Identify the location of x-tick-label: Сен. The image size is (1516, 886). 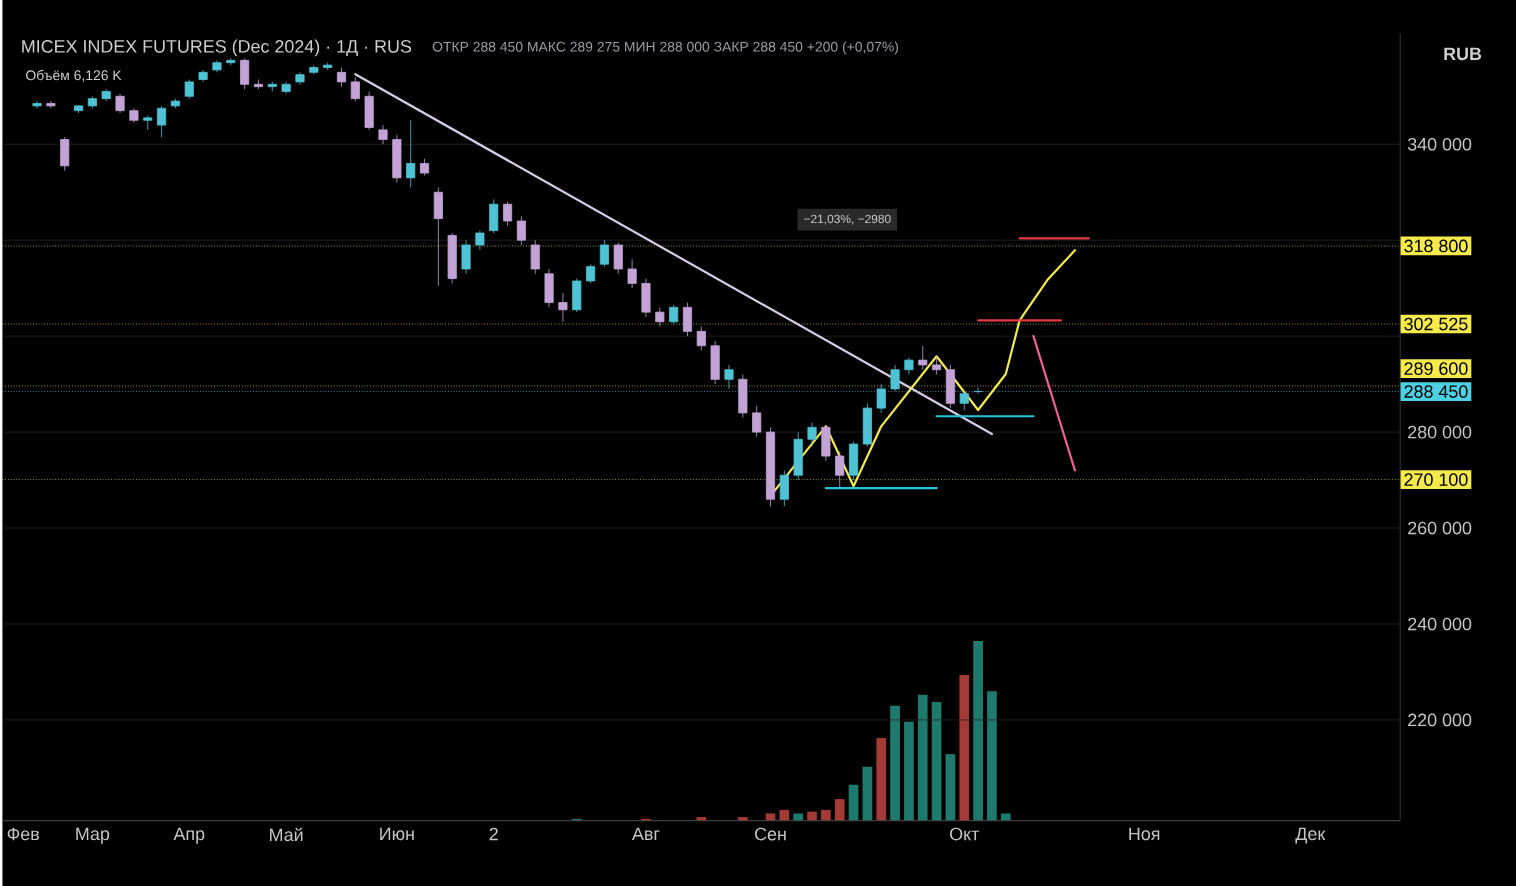
(770, 834).